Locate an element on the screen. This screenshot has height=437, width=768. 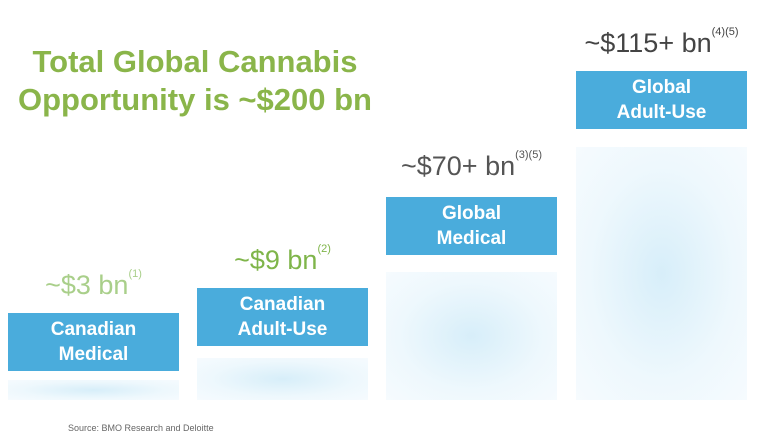
value: ~$70+ bn is located at coordinates (458, 166).